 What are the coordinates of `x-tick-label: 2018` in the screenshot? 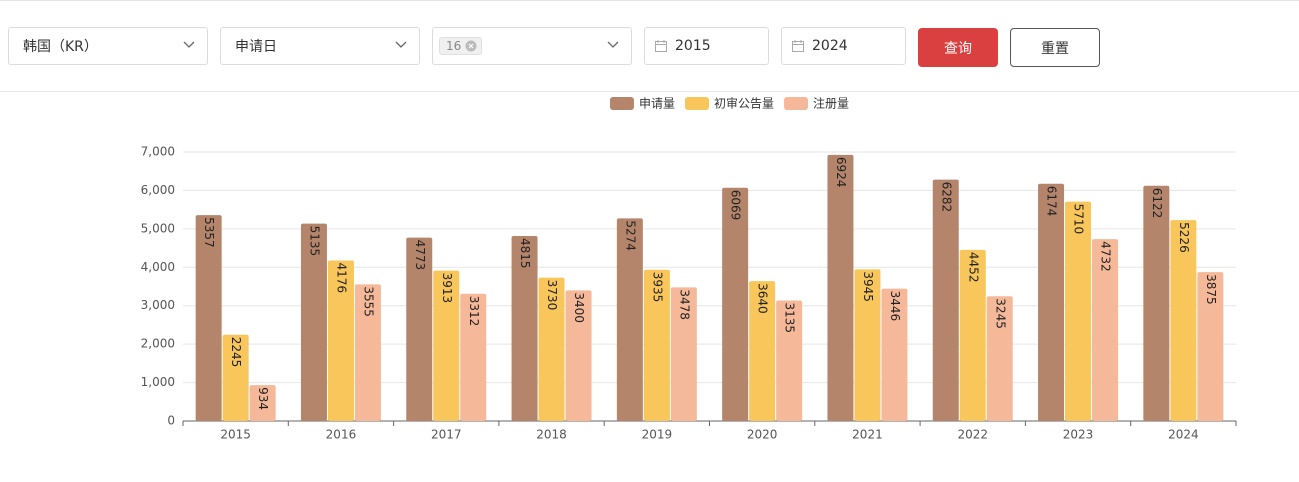 It's located at (551, 435).